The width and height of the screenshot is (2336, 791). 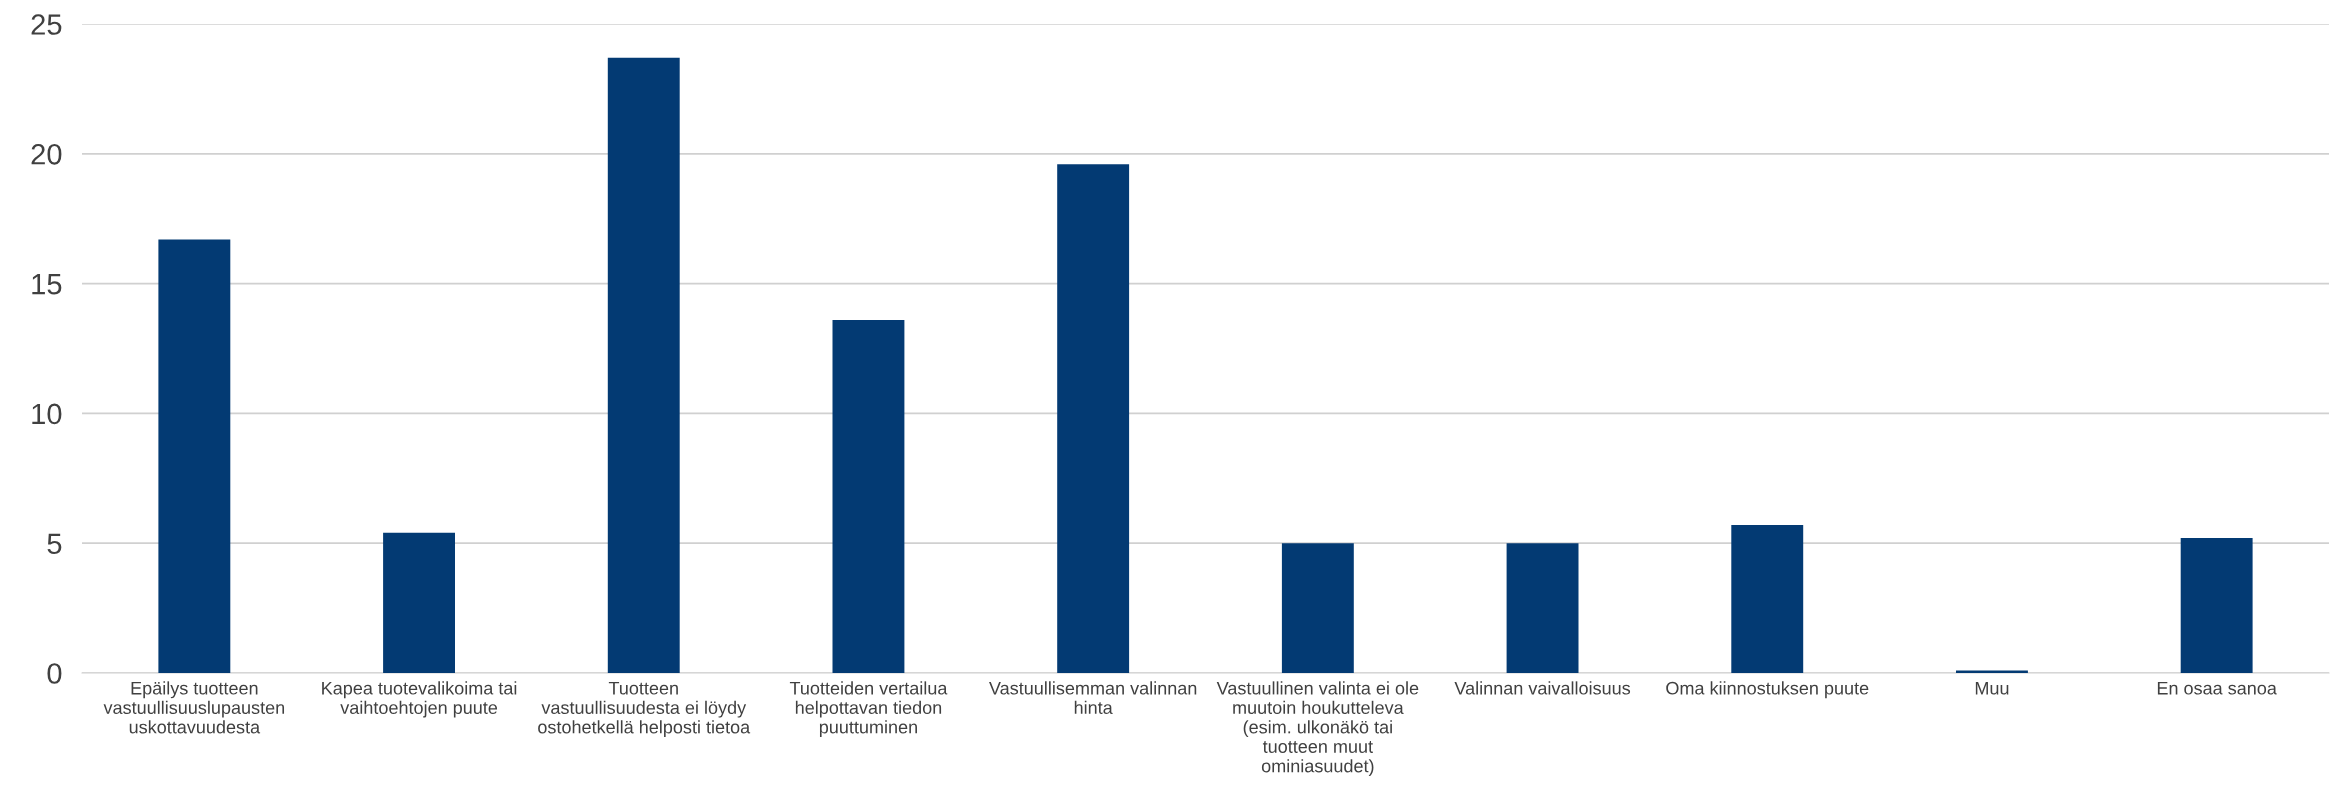 What do you see at coordinates (54, 544) in the screenshot?
I see `y-tick-label: 5` at bounding box center [54, 544].